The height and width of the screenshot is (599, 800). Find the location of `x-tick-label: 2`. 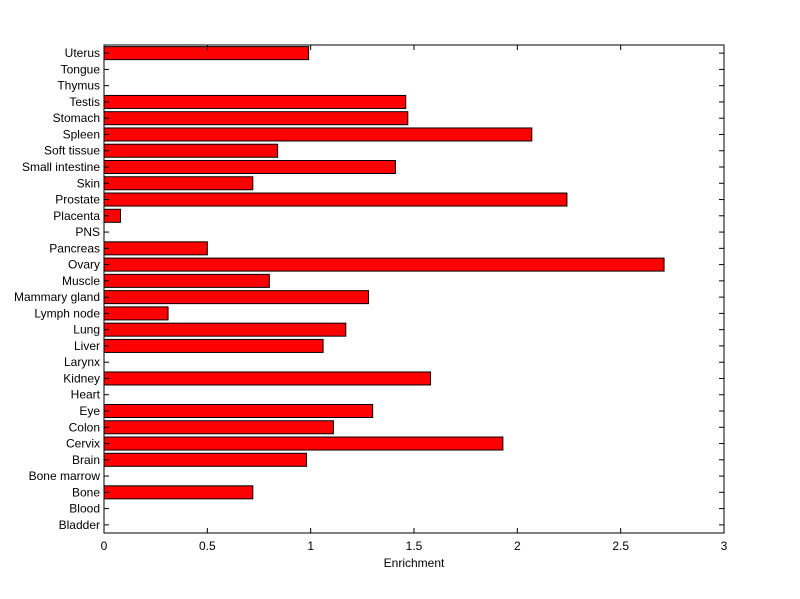

x-tick-label: 2 is located at coordinates (517, 546).